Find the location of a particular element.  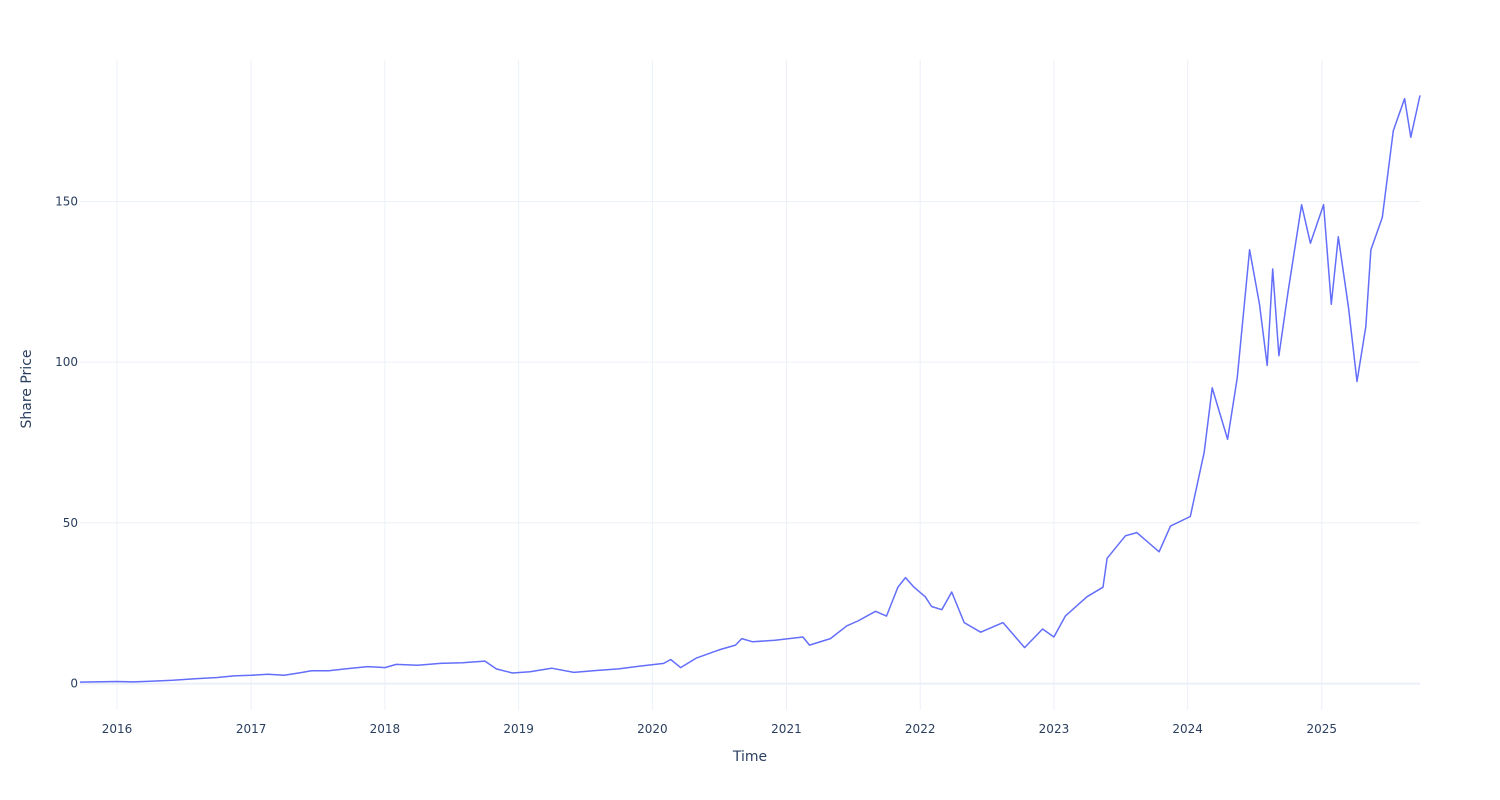

x-tick-label-2021: 2021 is located at coordinates (786, 729).